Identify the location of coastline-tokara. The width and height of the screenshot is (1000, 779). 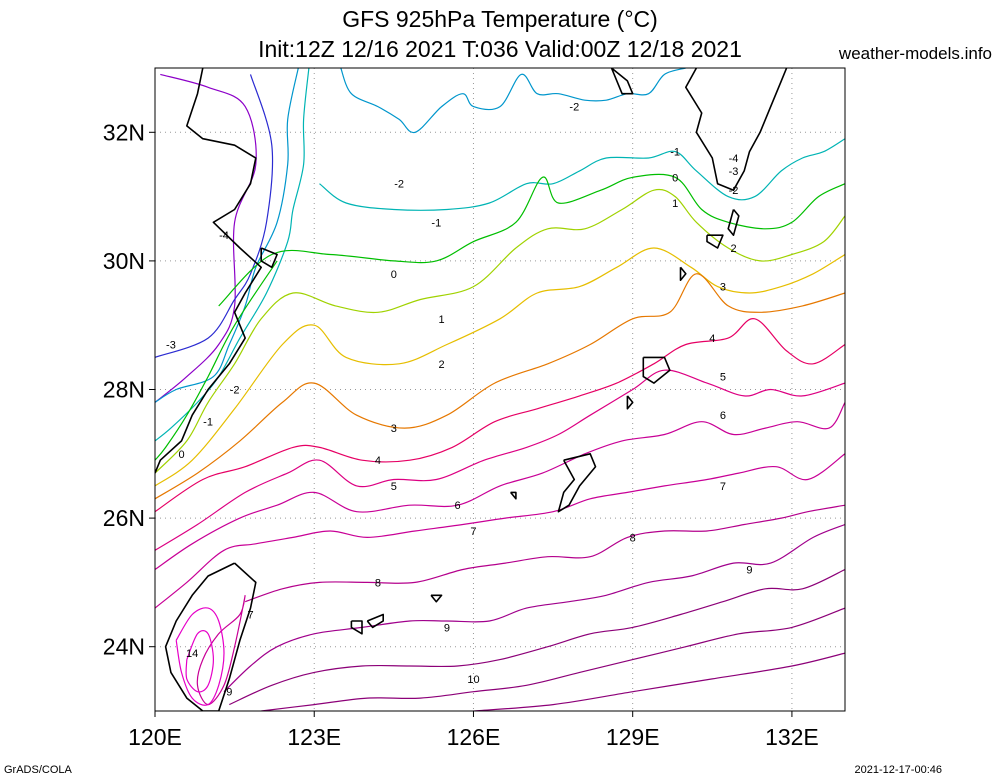
(683, 273).